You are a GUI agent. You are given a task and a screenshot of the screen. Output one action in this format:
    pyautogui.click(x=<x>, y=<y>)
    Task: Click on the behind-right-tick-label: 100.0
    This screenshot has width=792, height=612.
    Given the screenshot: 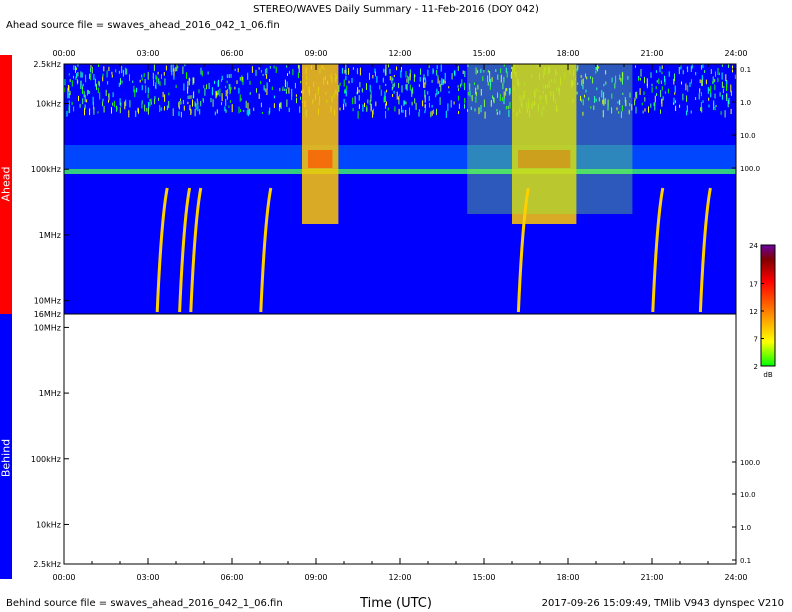 What is the action you would take?
    pyautogui.click(x=750, y=463)
    